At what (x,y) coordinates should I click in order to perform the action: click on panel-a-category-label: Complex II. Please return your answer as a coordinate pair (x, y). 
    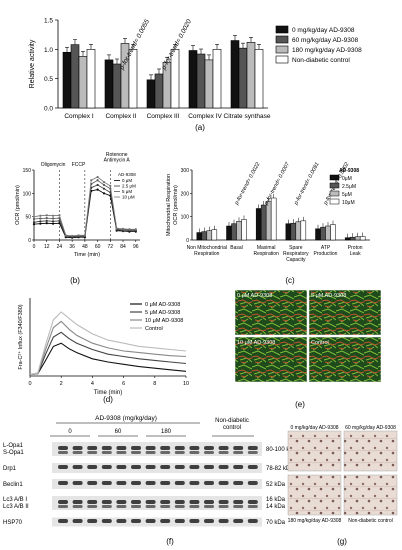
    Looking at the image, I should click on (120, 116).